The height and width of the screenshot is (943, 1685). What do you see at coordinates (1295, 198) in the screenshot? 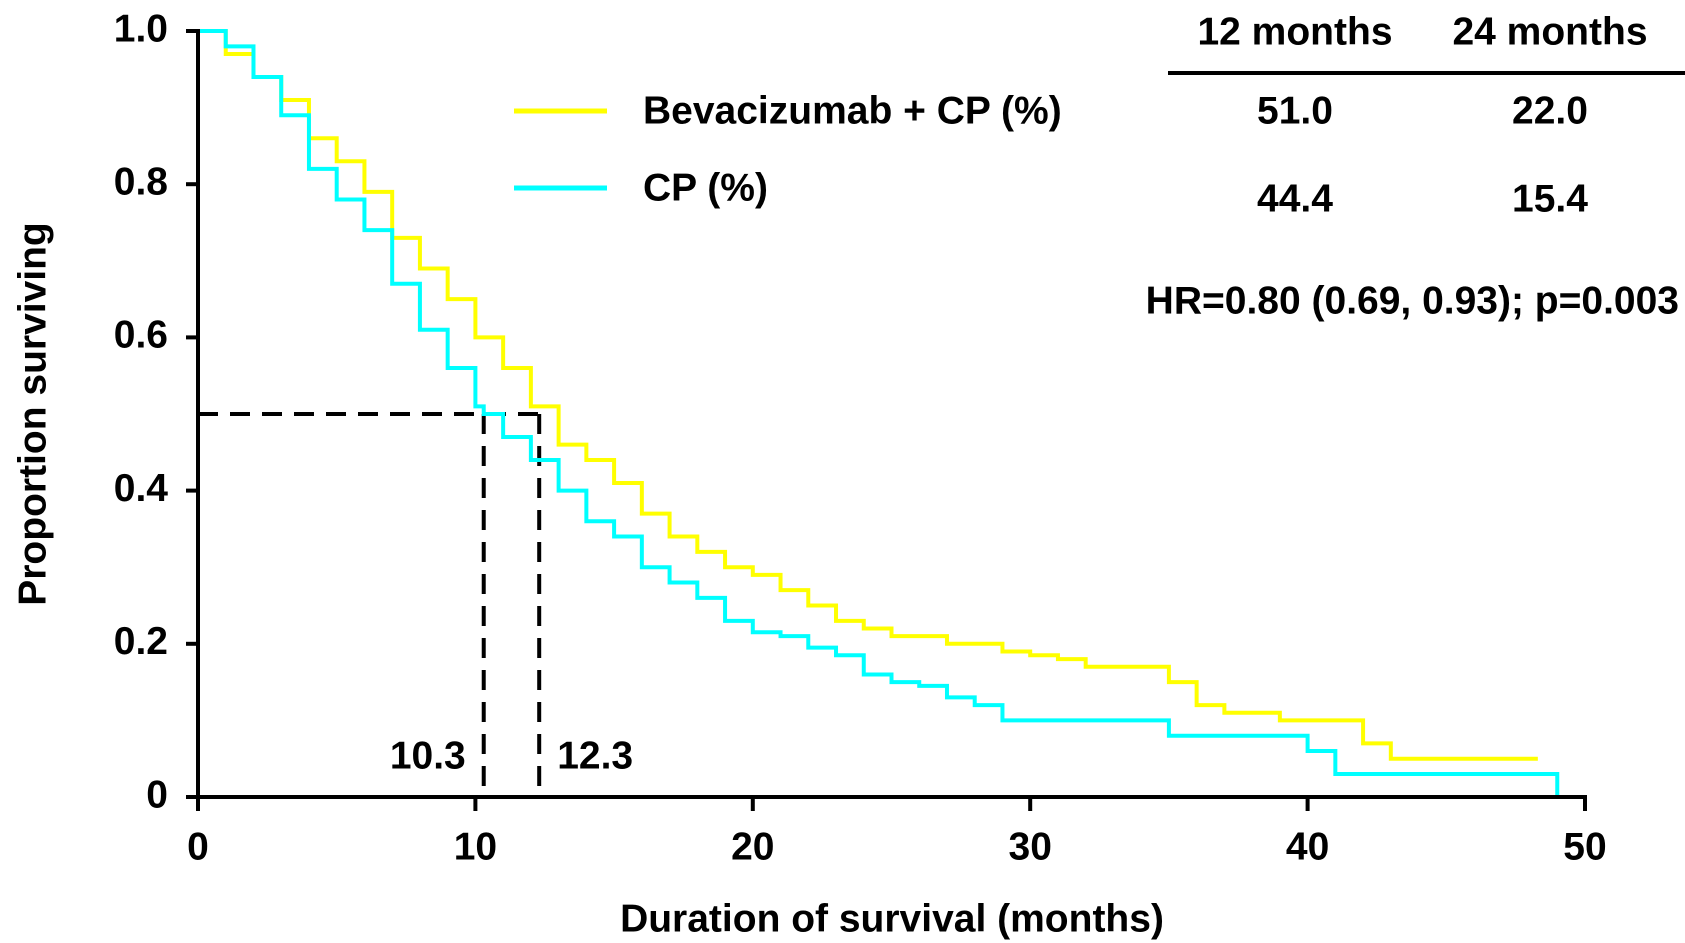
I see `table-cell: 44.4` at bounding box center [1295, 198].